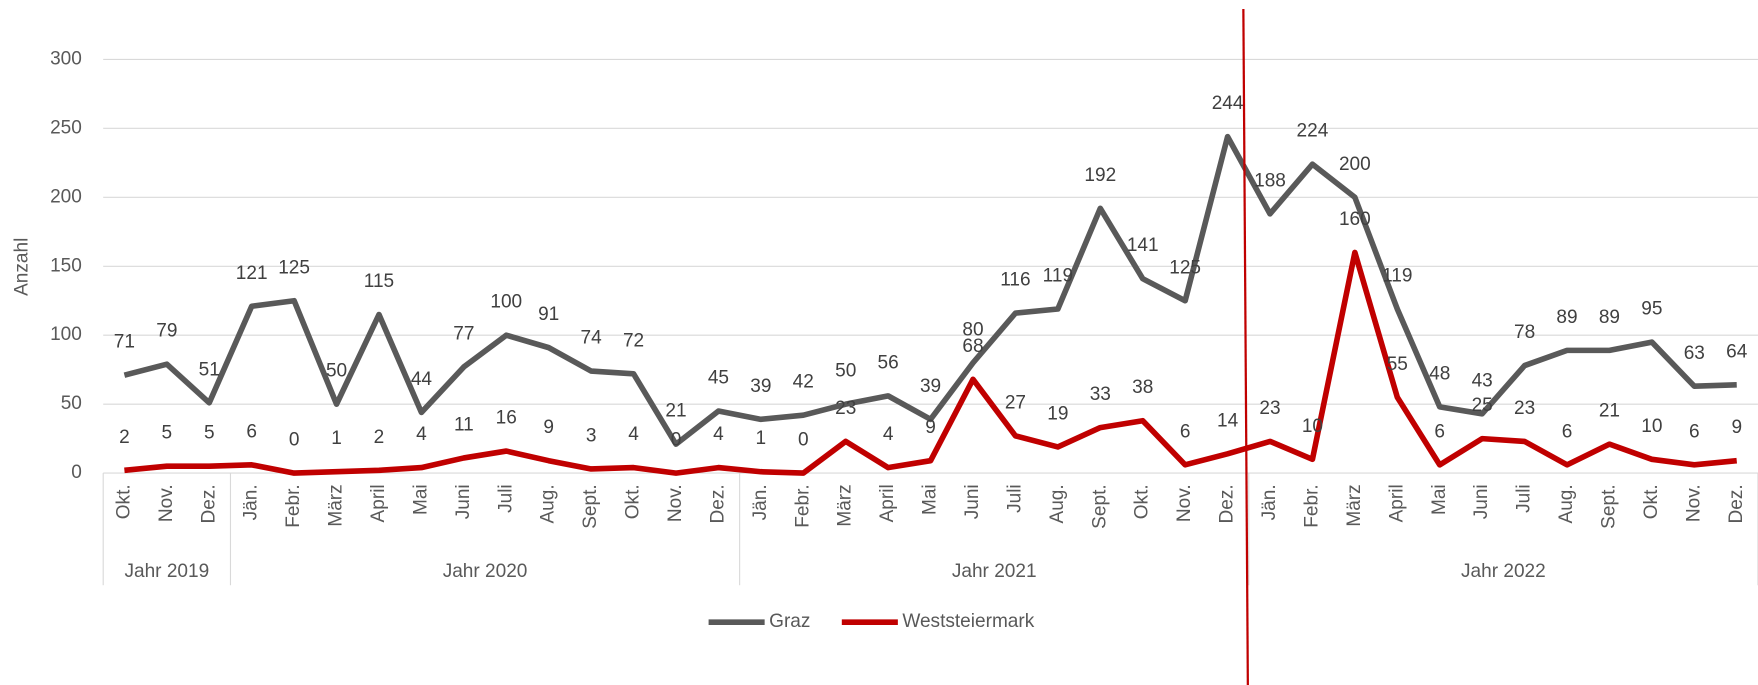  Describe the element at coordinates (22, 267) in the screenshot. I see `y-axis-title: Anzahl` at that location.